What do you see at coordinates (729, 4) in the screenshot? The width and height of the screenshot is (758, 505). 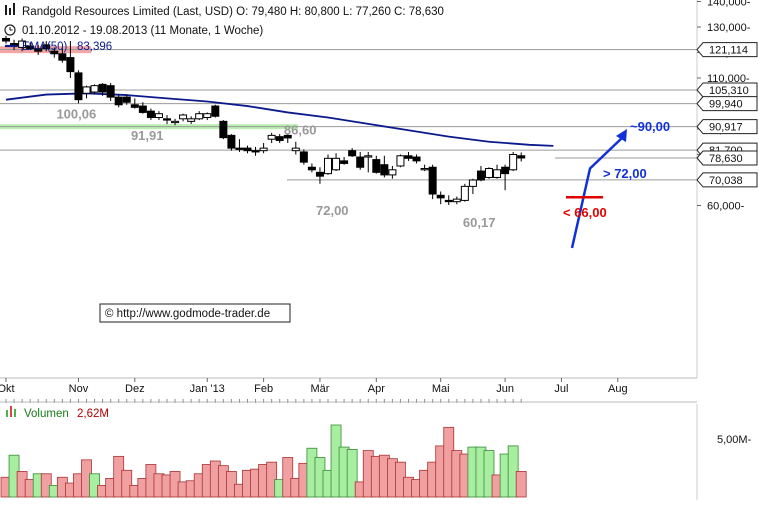 I see `y-tick-label: 140,000-` at bounding box center [729, 4].